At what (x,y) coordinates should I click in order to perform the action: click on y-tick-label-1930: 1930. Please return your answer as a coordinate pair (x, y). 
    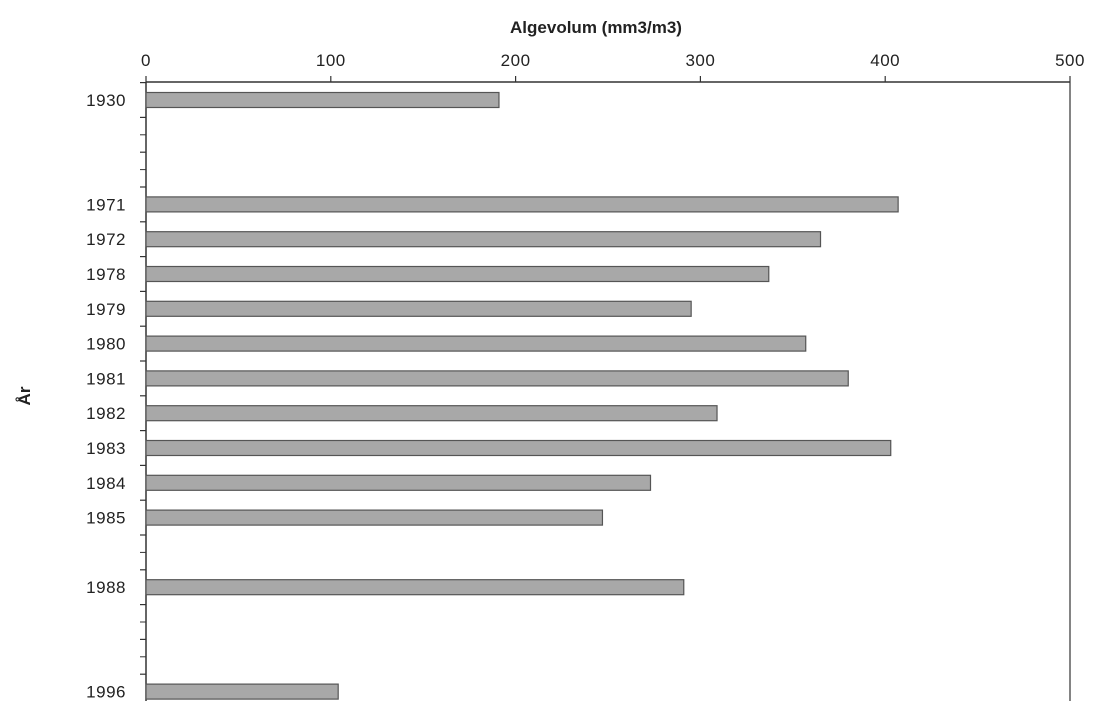
    Looking at the image, I should click on (106, 100).